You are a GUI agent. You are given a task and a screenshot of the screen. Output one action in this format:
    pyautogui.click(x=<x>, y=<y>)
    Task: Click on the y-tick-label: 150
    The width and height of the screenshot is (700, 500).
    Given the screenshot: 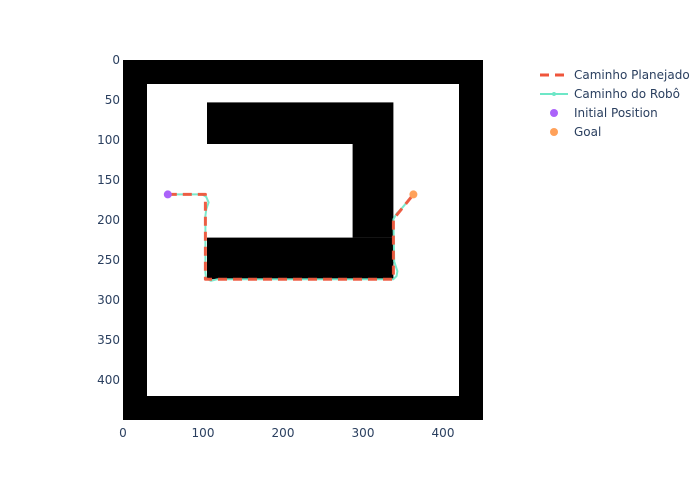 What is the action you would take?
    pyautogui.click(x=108, y=180)
    